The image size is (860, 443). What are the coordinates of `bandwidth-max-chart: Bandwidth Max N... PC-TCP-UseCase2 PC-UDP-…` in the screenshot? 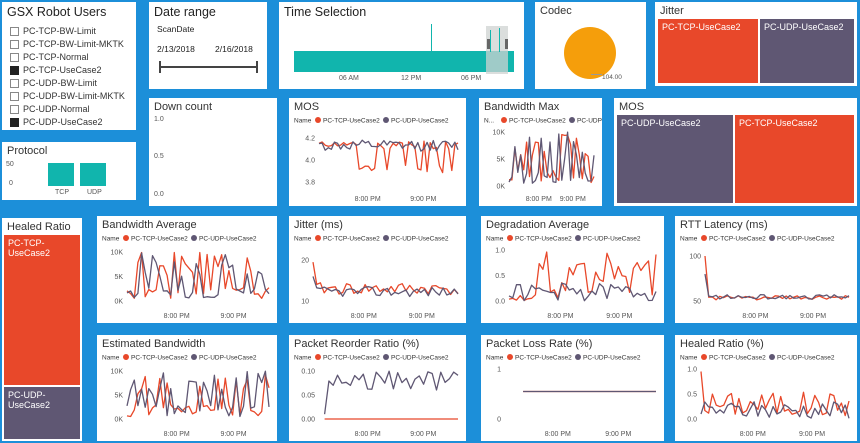 It's located at (540, 152).